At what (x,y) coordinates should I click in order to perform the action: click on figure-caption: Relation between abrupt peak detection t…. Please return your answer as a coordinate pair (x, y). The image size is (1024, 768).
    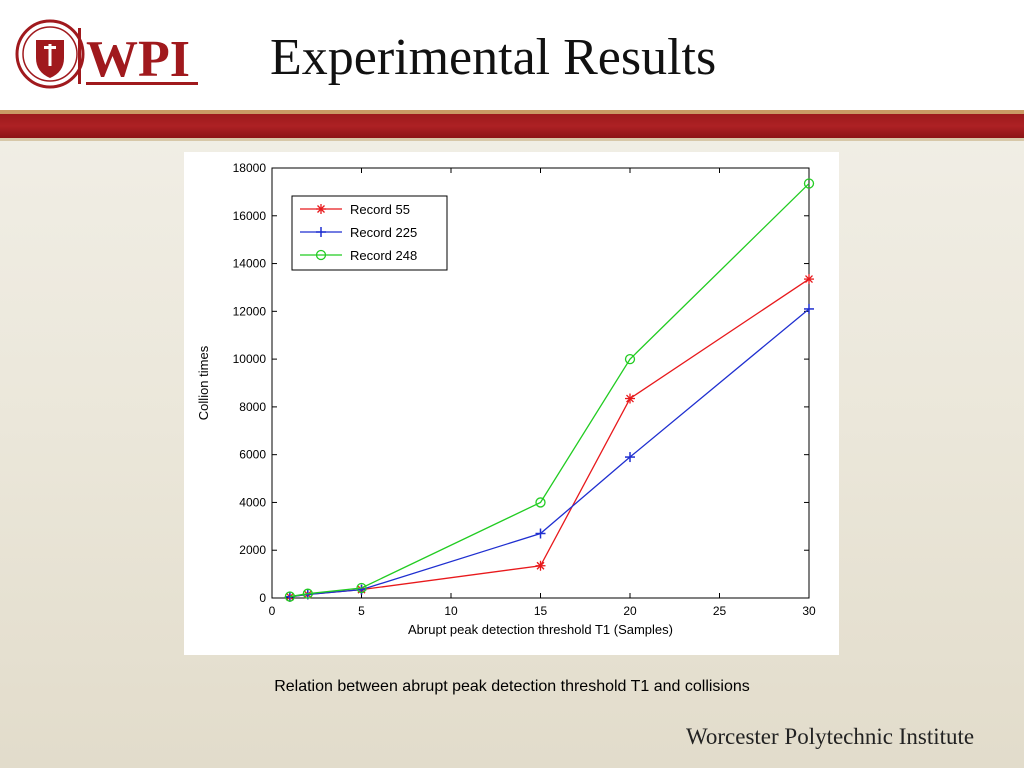
    Looking at the image, I should click on (512, 687).